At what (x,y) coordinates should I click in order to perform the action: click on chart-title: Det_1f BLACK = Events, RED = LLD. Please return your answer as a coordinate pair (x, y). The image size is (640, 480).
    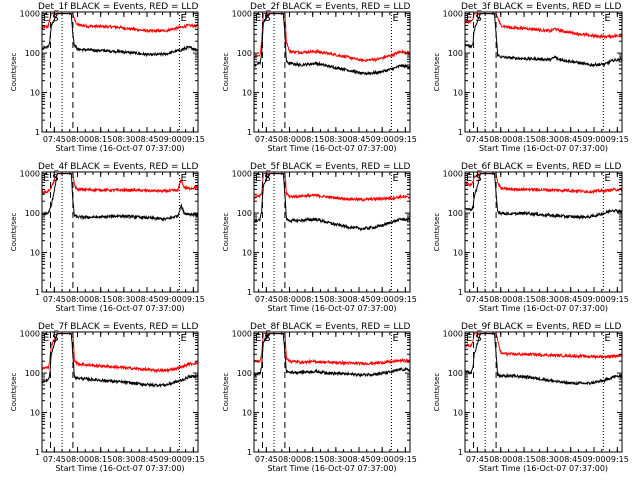
    Looking at the image, I should click on (118, 7).